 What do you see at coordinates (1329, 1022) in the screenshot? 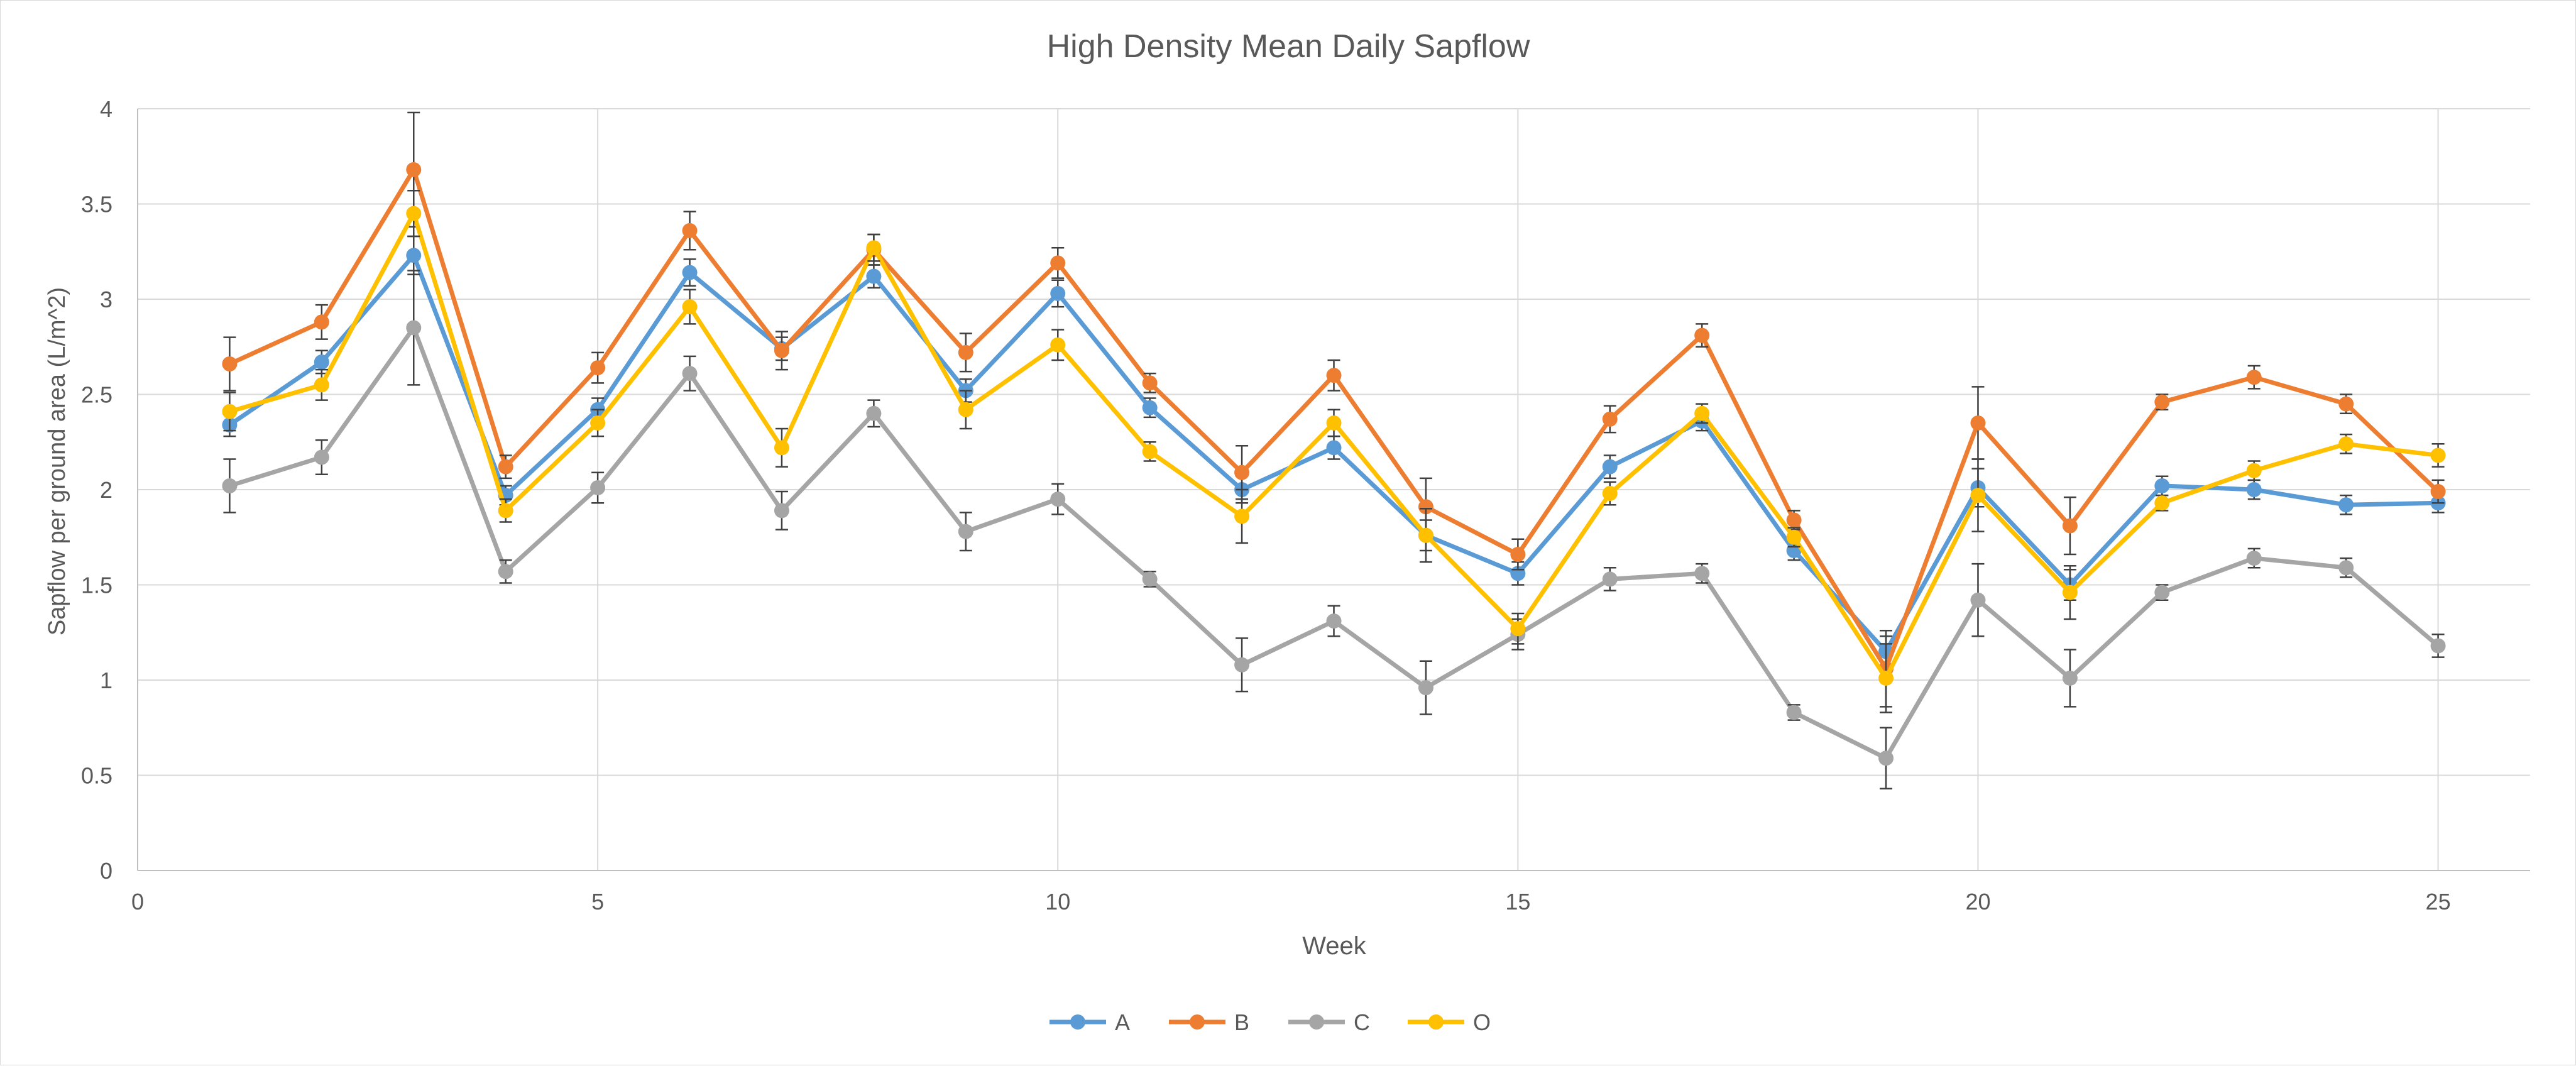
I see `legend-item-C: C` at bounding box center [1329, 1022].